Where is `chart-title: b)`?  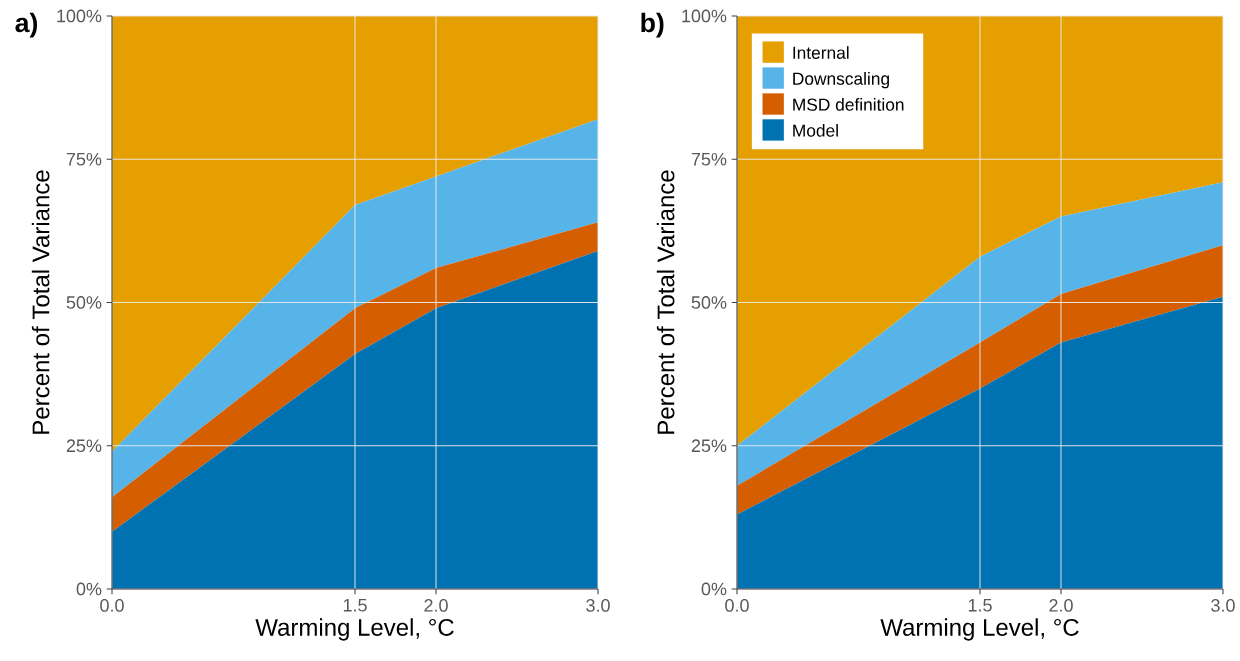 chart-title: b) is located at coordinates (652, 25).